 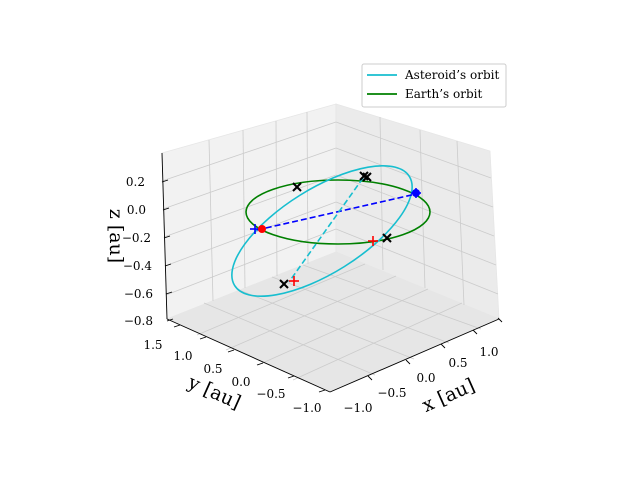 I want to click on legend-asteroid-label: Asteroid’s orbit, so click(x=451, y=75).